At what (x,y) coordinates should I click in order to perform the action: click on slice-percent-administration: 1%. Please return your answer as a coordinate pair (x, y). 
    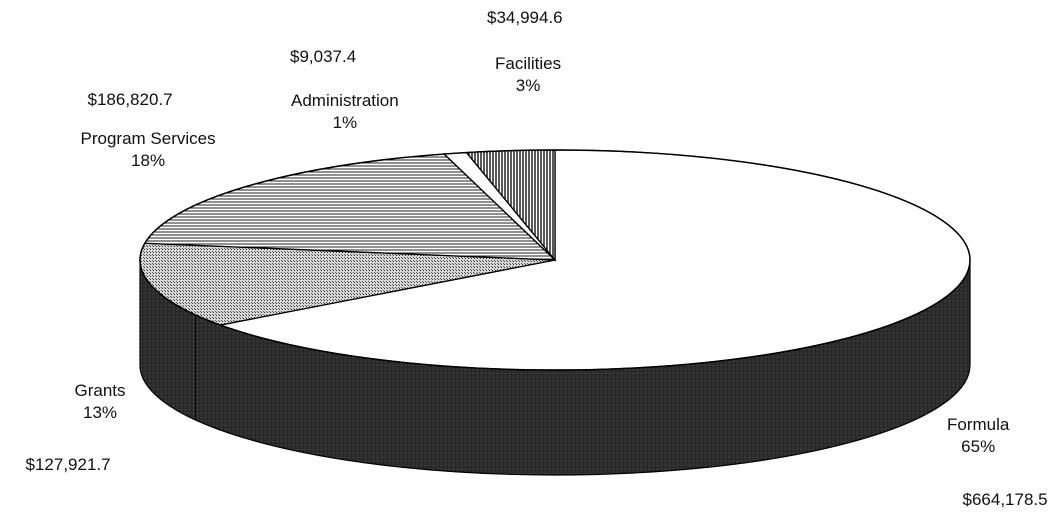
    Looking at the image, I should click on (345, 122).